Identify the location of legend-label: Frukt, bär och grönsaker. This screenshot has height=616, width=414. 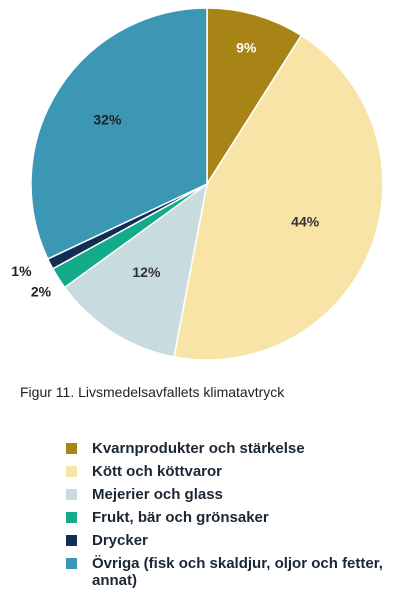
(180, 517).